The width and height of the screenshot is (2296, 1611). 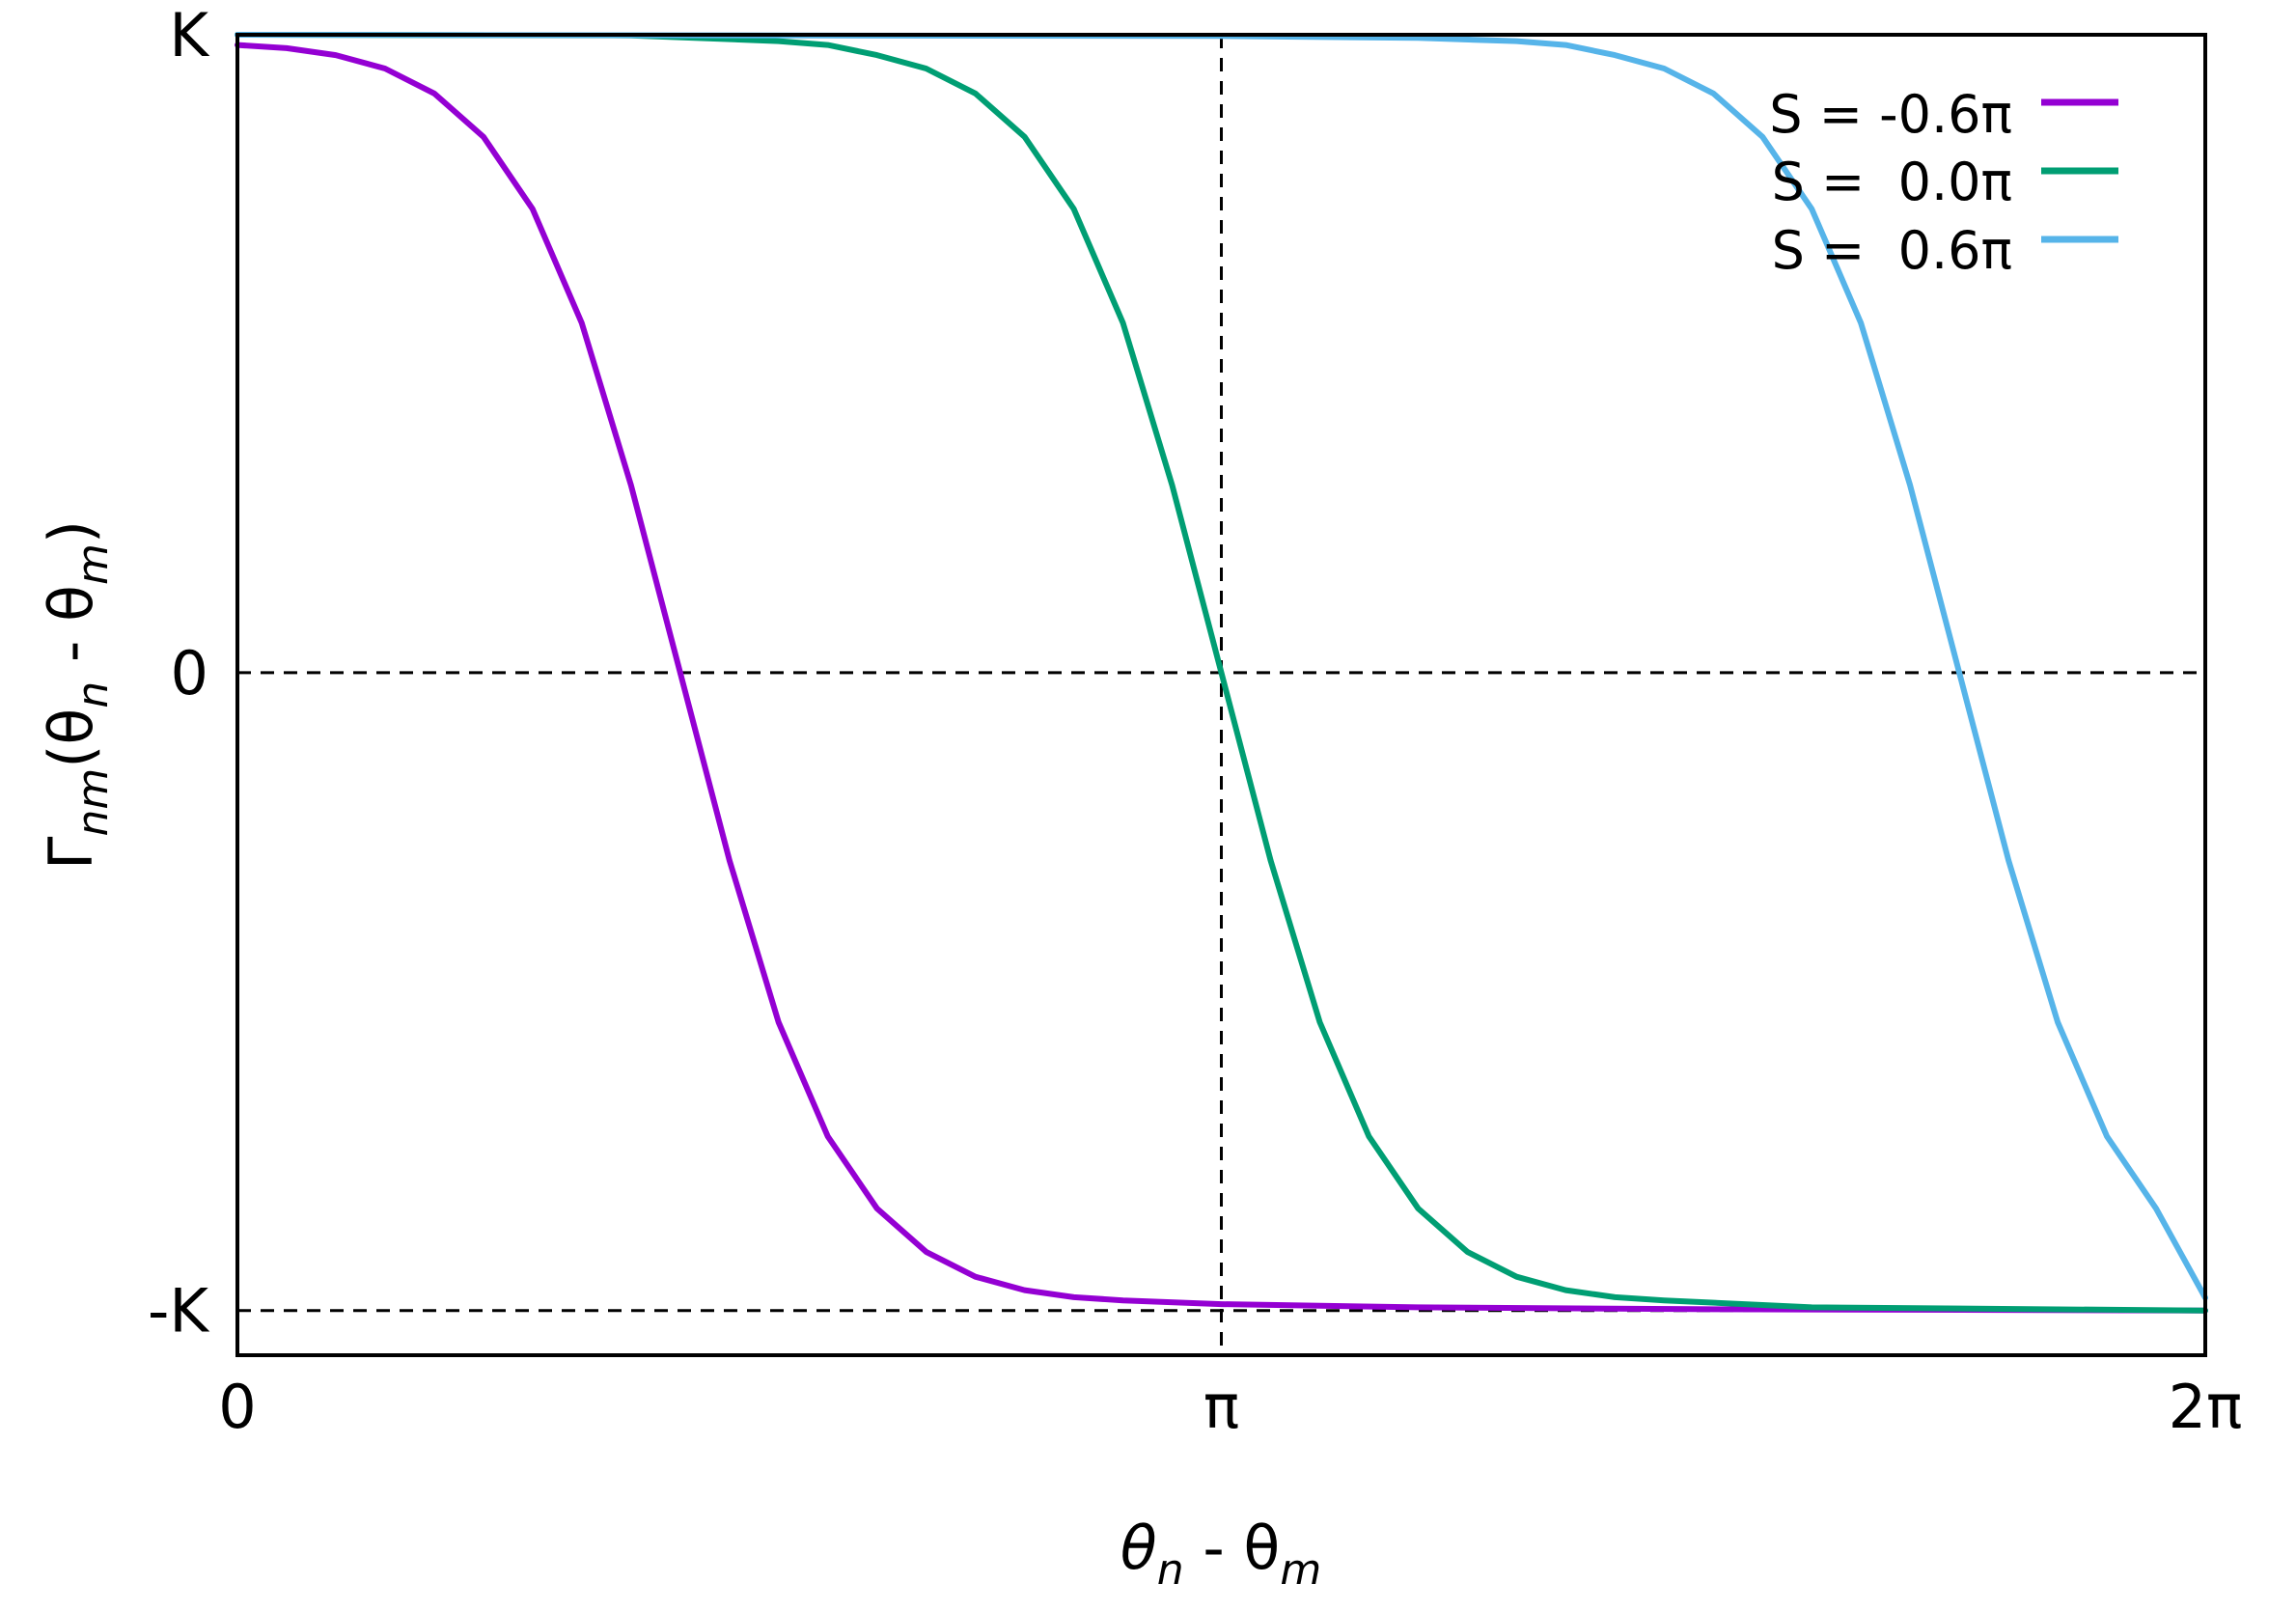 I want to click on x-tick-label-1: π, so click(x=1221, y=1407).